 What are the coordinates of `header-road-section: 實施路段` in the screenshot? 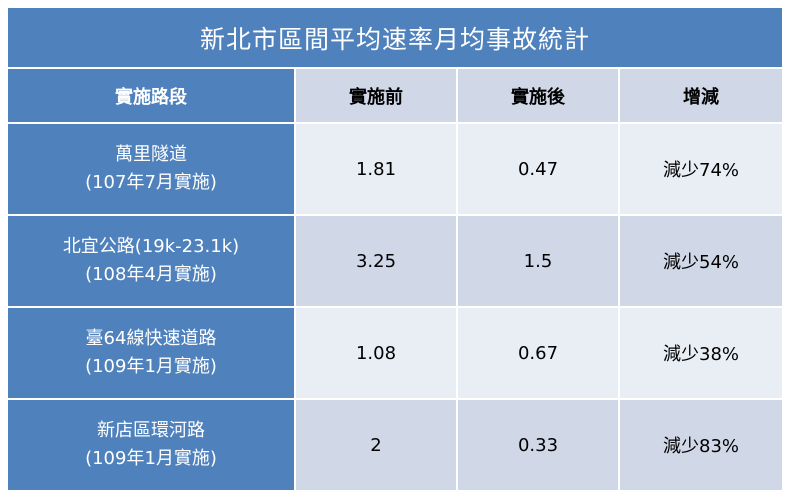 It's located at (151, 96).